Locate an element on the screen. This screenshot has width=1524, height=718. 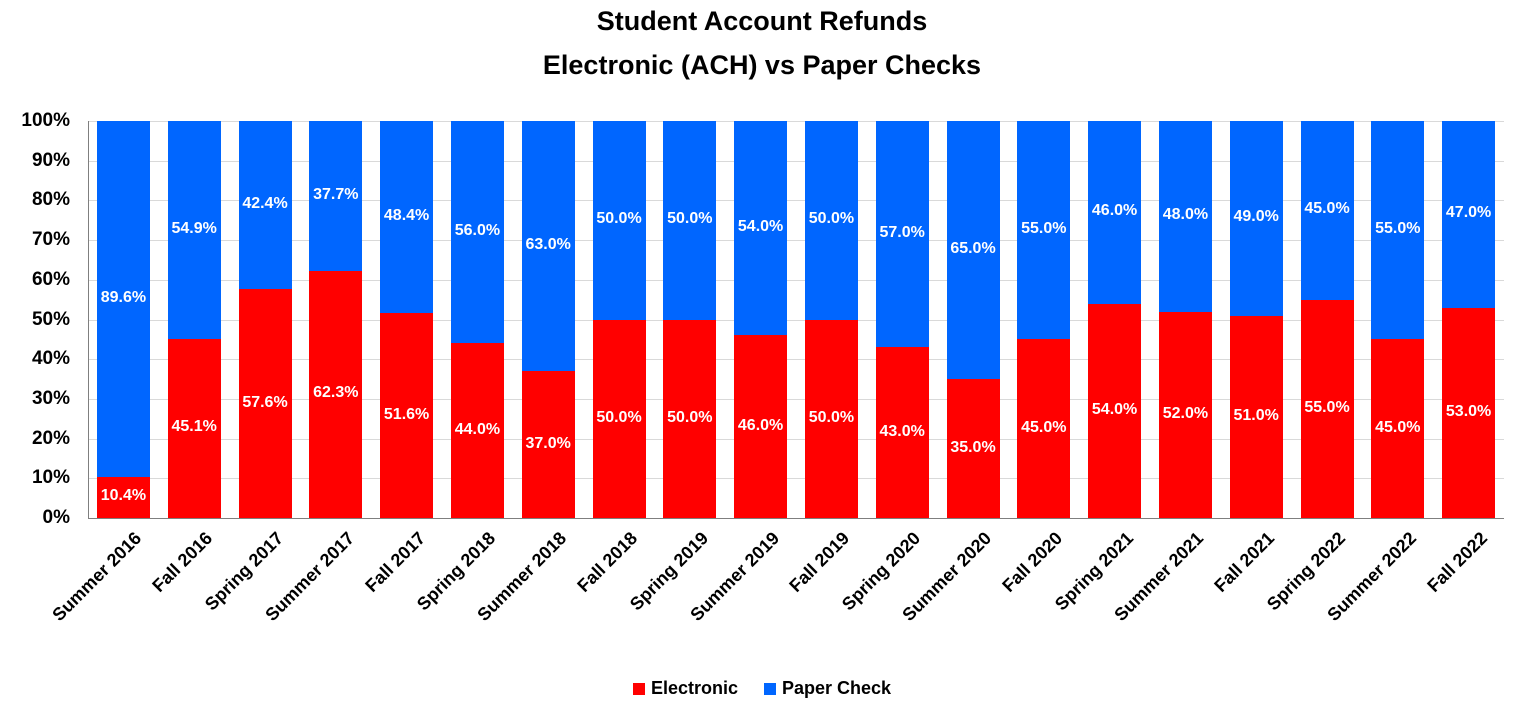
paper-check-value-label: 54.9% is located at coordinates (194, 228).